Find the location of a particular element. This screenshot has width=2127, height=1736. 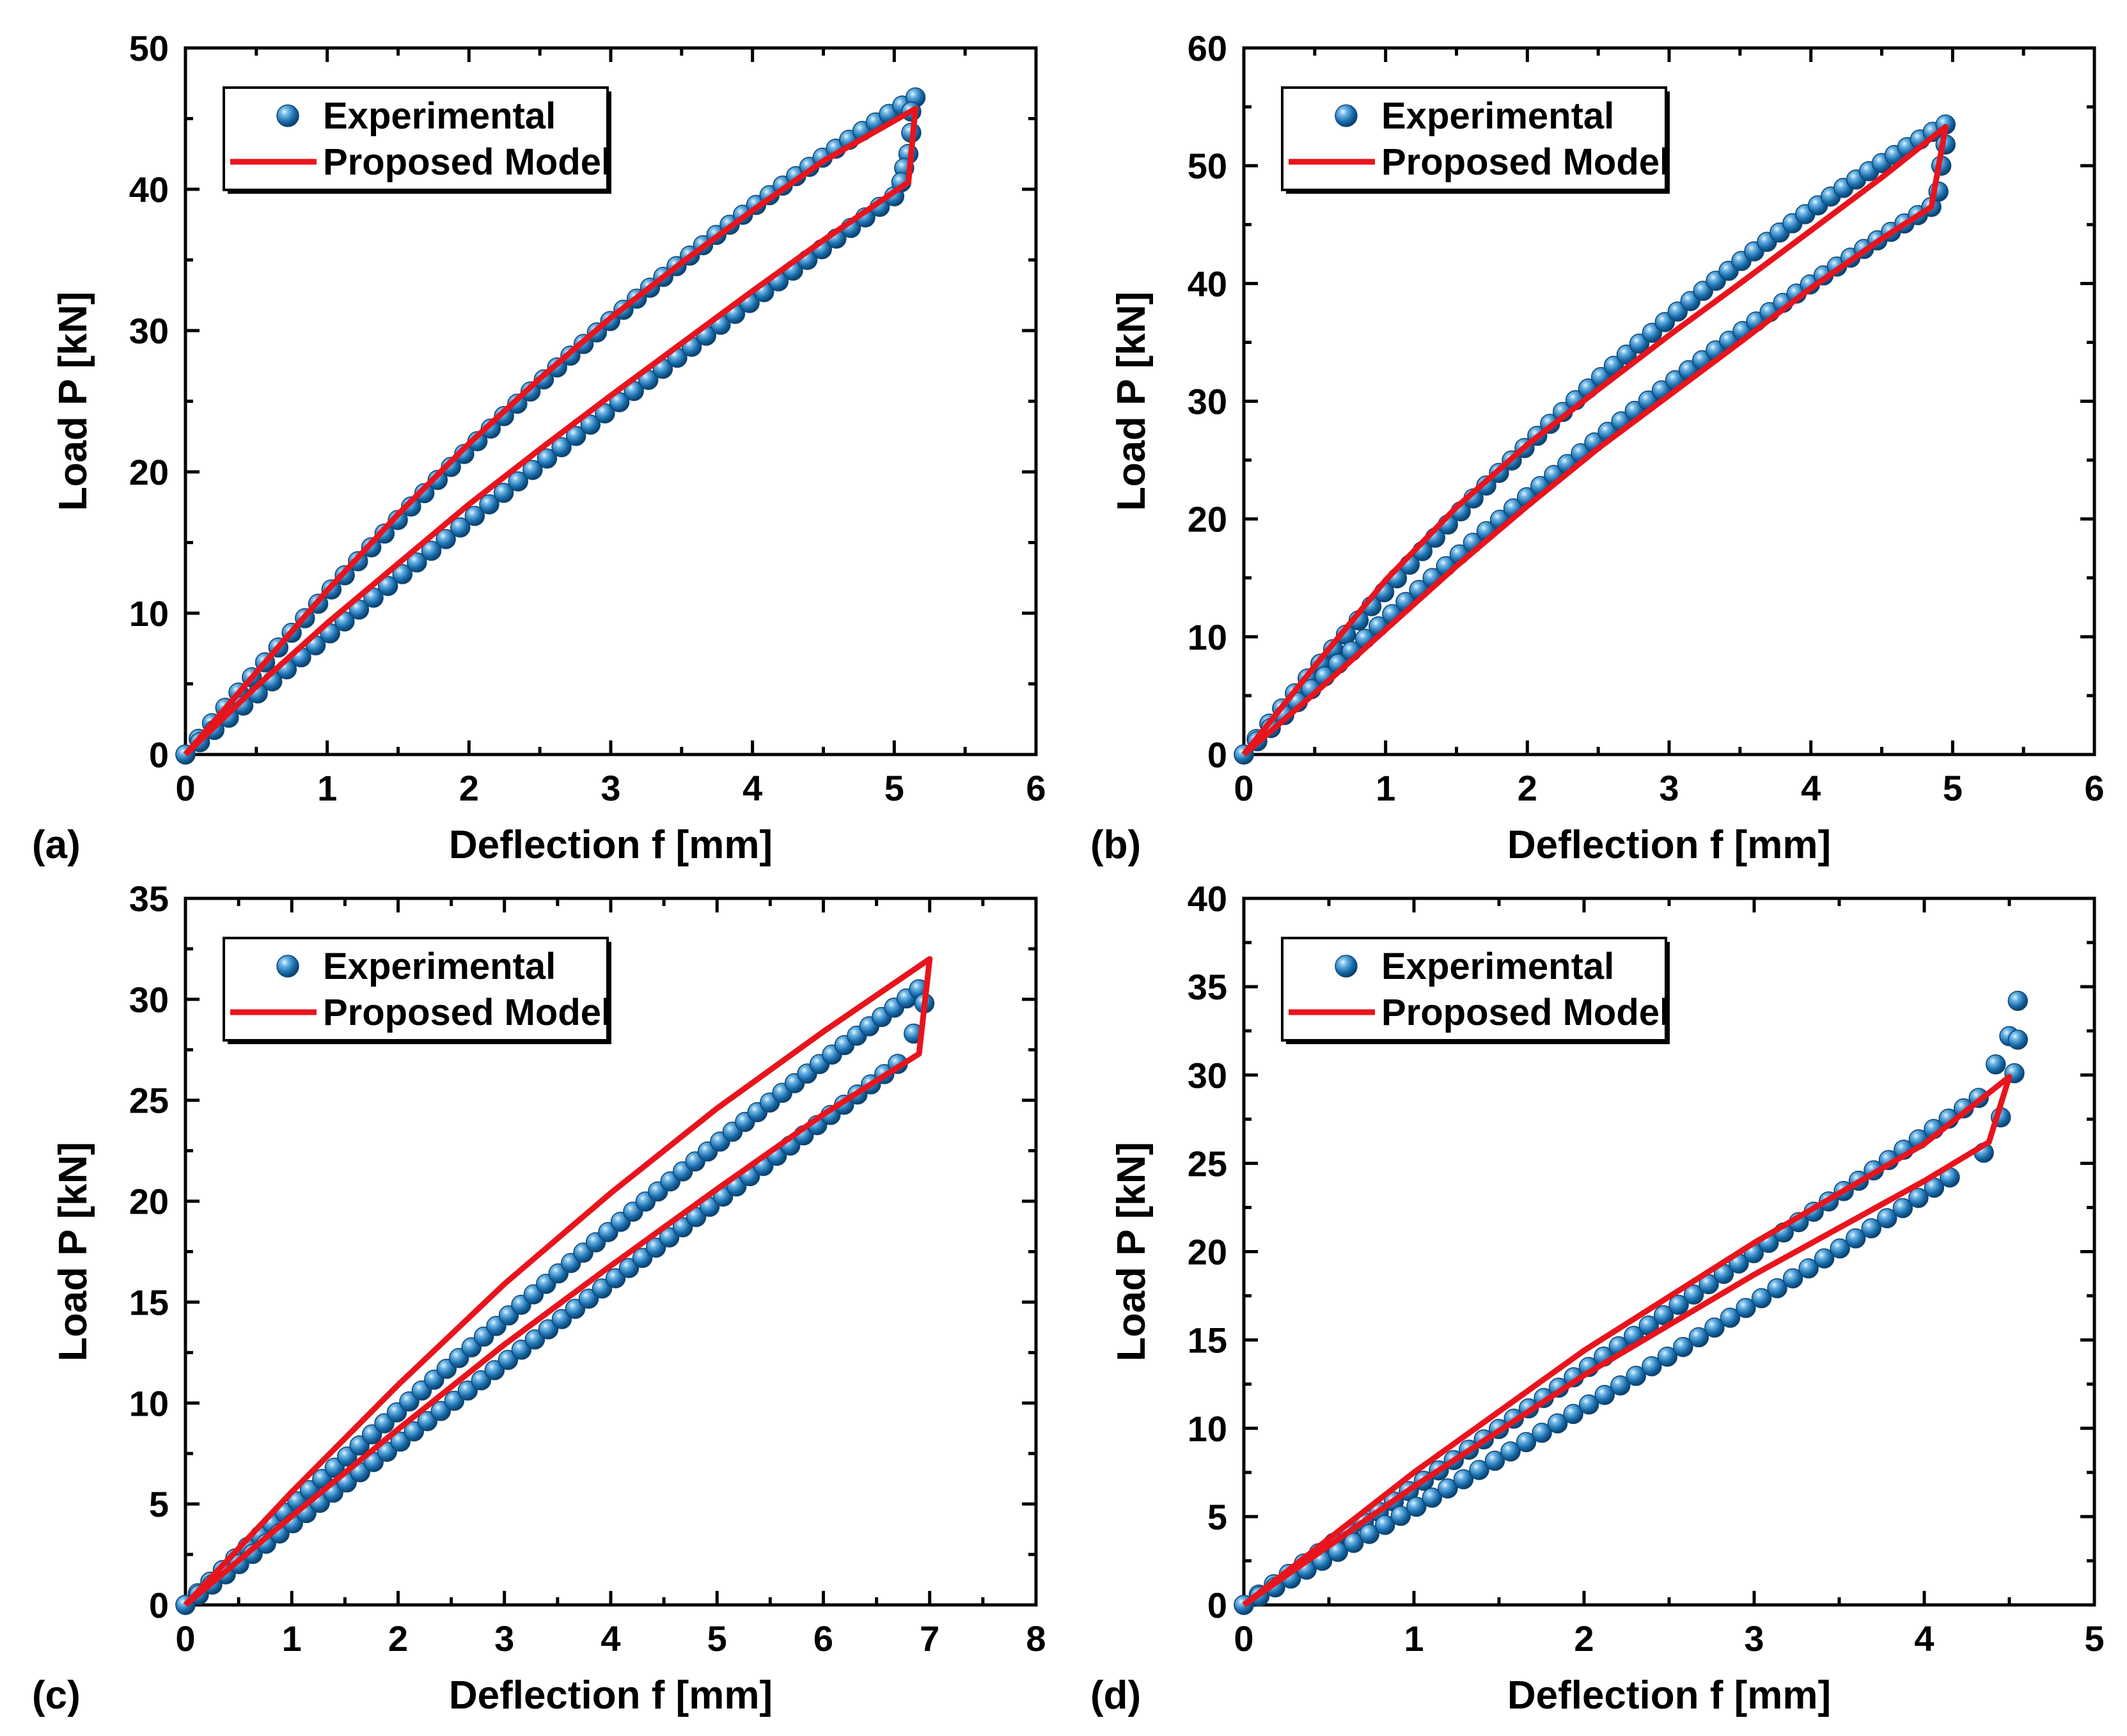

y-tick-label: 5 is located at coordinates (1217, 1517).